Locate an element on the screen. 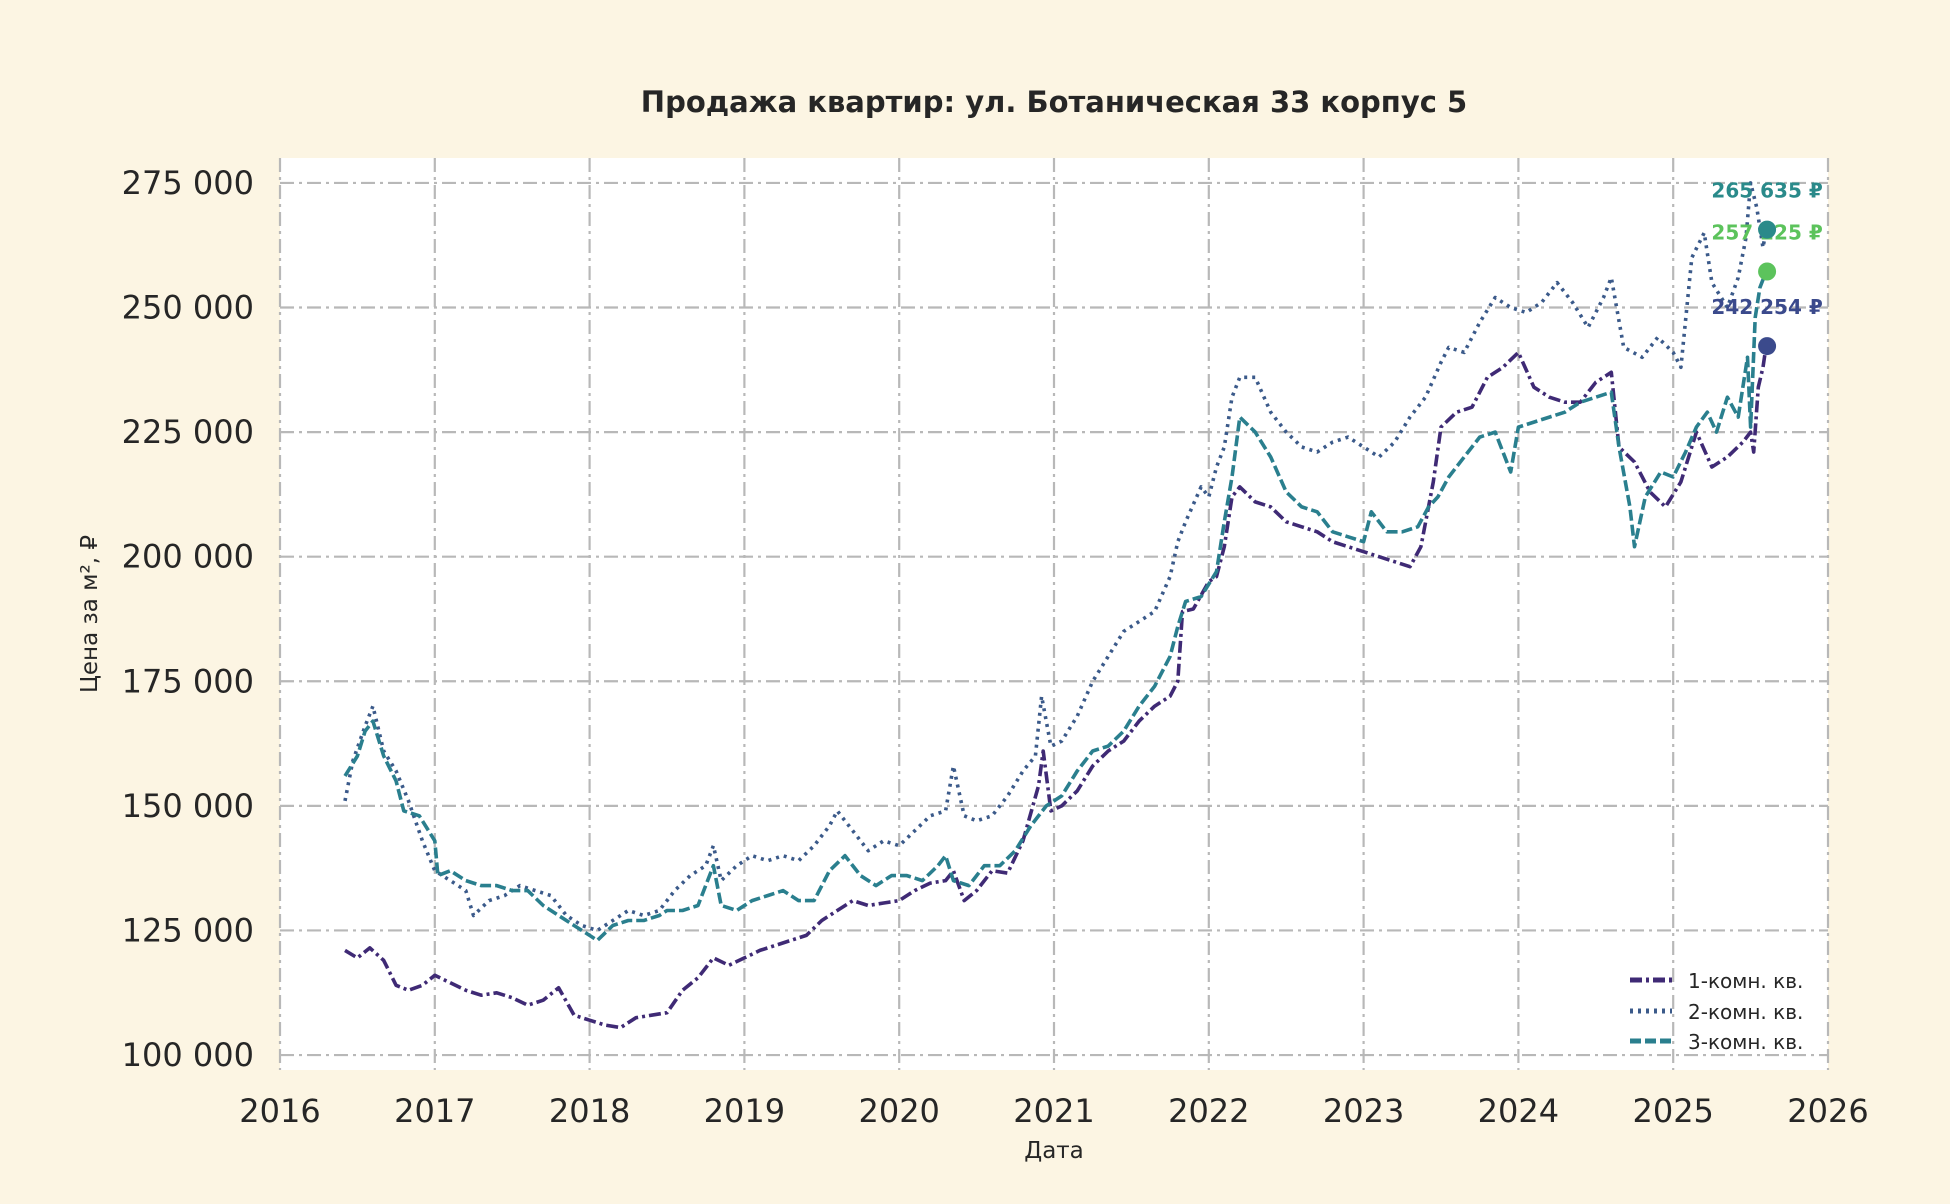  x-tick-label: 2017 is located at coordinates (434, 1111).